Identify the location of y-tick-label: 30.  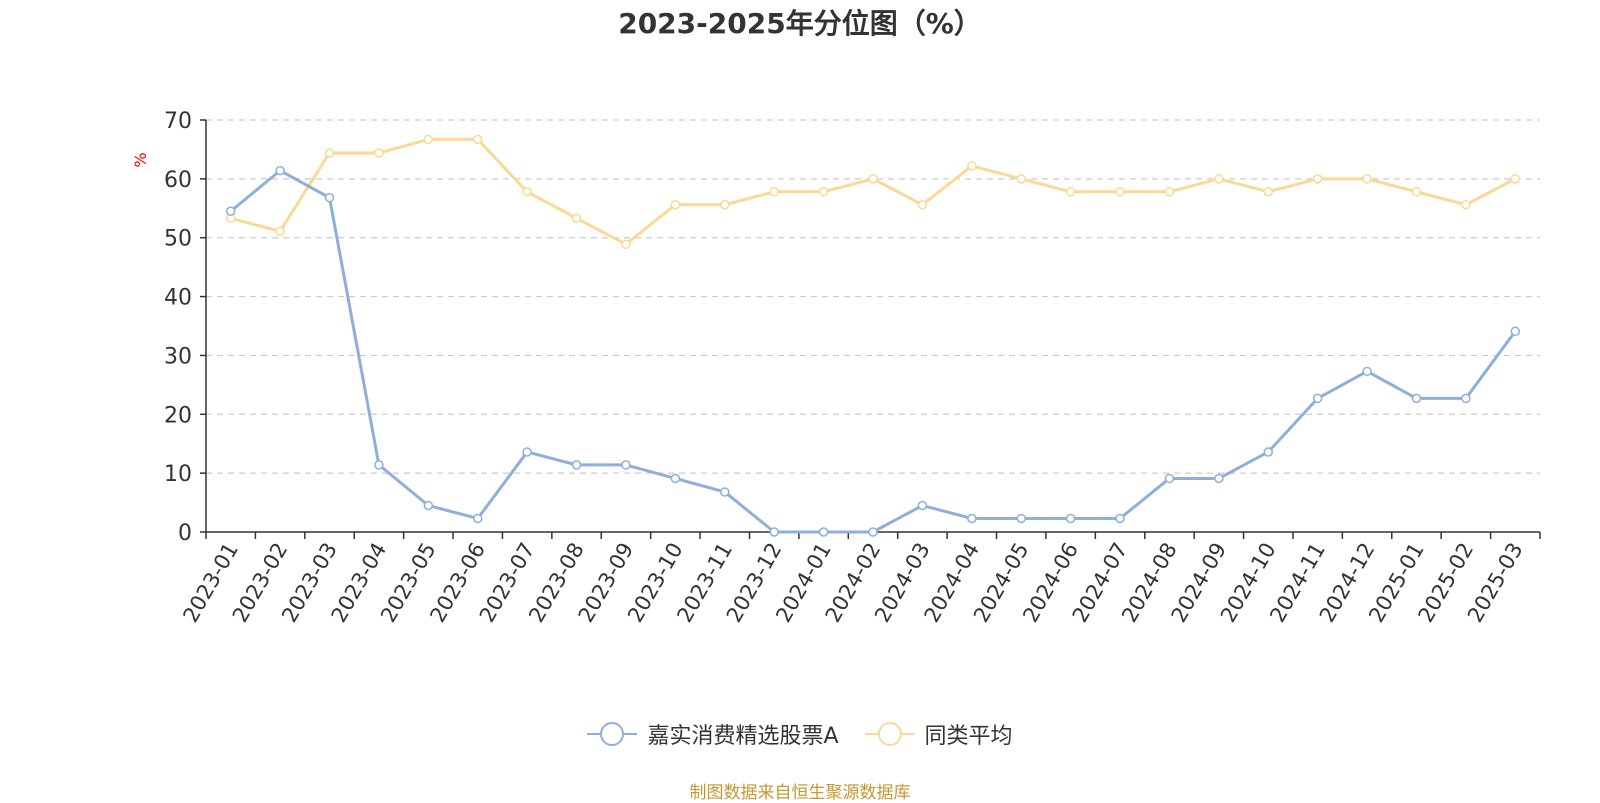
(178, 356).